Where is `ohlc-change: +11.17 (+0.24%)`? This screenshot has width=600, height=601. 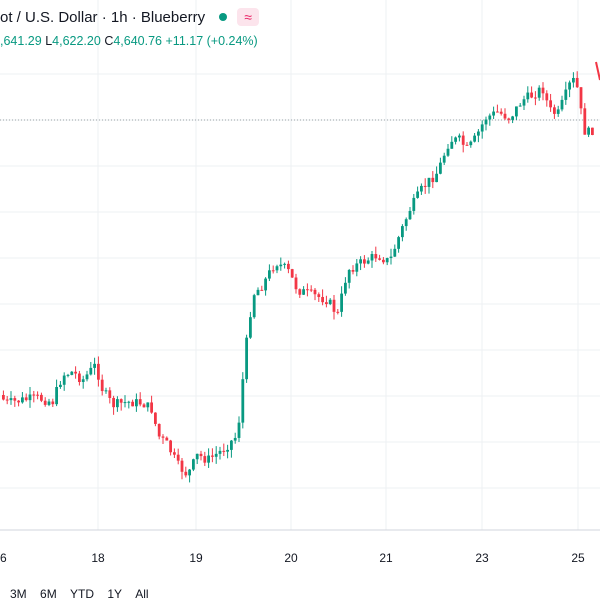
ohlc-change: +11.17 (+0.24%) is located at coordinates (211, 41).